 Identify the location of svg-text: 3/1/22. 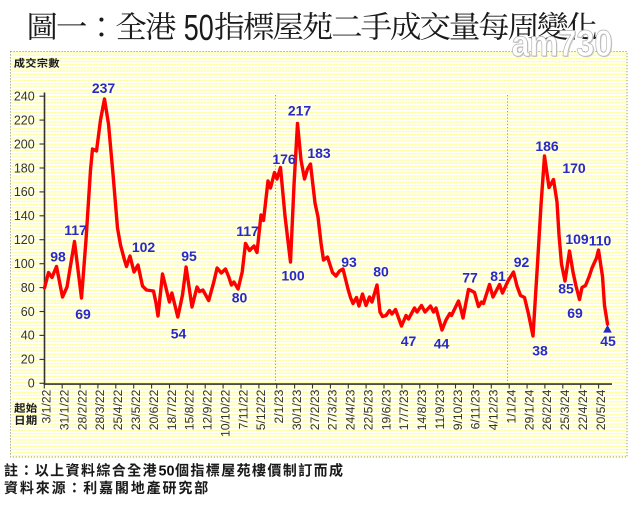
(47, 406).